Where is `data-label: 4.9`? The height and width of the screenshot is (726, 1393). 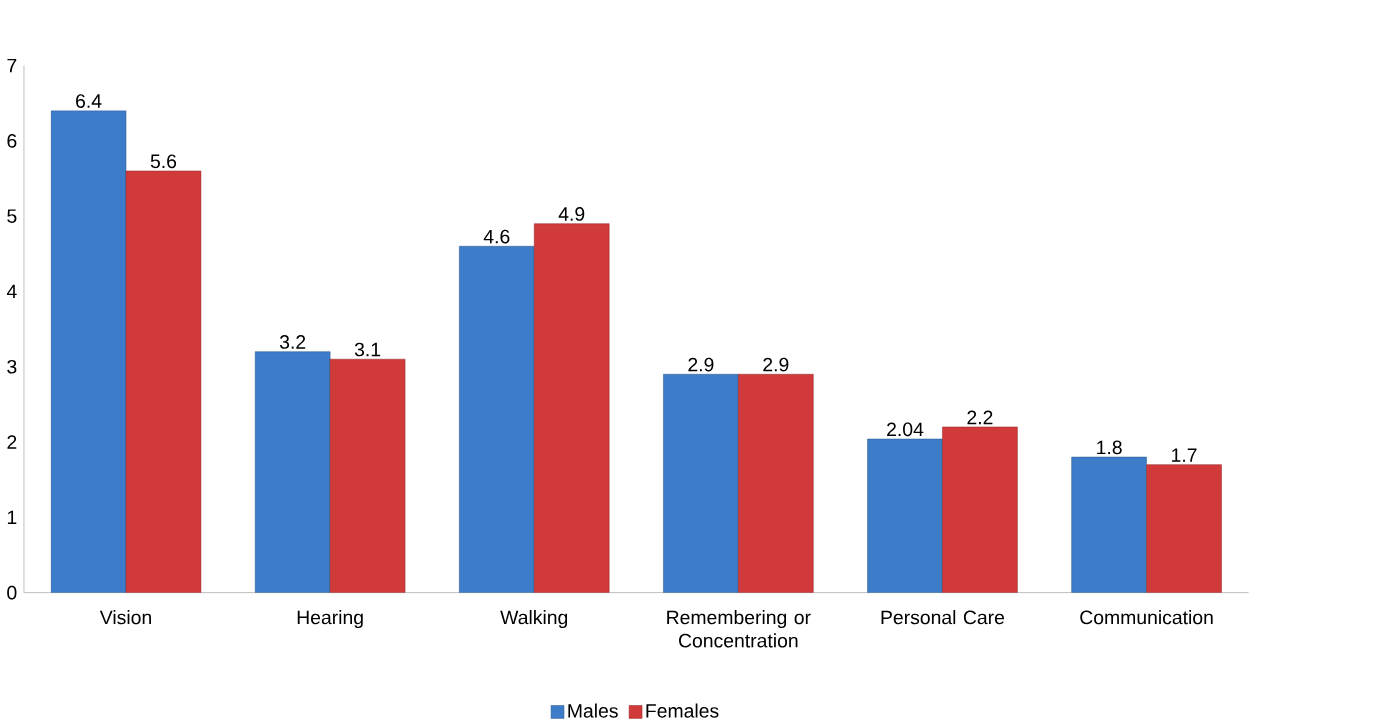 data-label: 4.9 is located at coordinates (571, 214).